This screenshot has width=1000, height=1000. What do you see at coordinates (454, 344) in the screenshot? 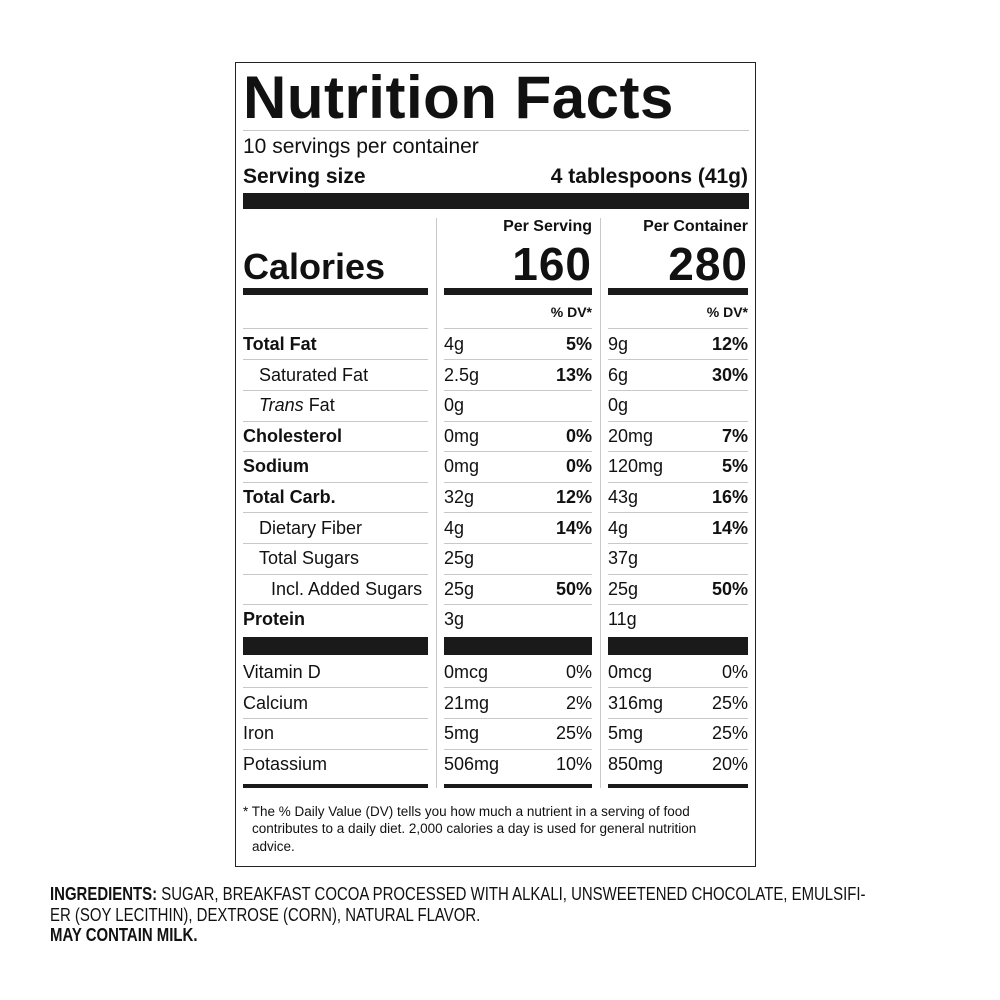
I see `amount: 4g` at bounding box center [454, 344].